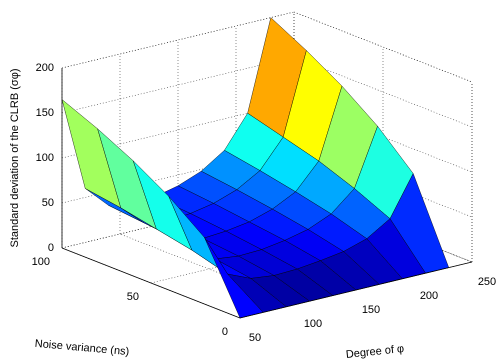 The image size is (501, 363). What do you see at coordinates (371, 310) in the screenshot?
I see `x-tick-label: 150` at bounding box center [371, 310].